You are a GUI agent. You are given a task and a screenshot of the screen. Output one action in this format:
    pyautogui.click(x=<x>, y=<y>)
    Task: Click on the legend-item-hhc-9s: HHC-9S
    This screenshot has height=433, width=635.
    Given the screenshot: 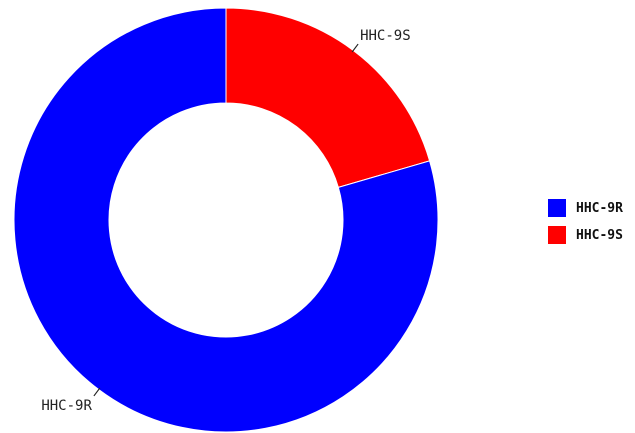 What is the action you would take?
    pyautogui.click(x=585, y=235)
    